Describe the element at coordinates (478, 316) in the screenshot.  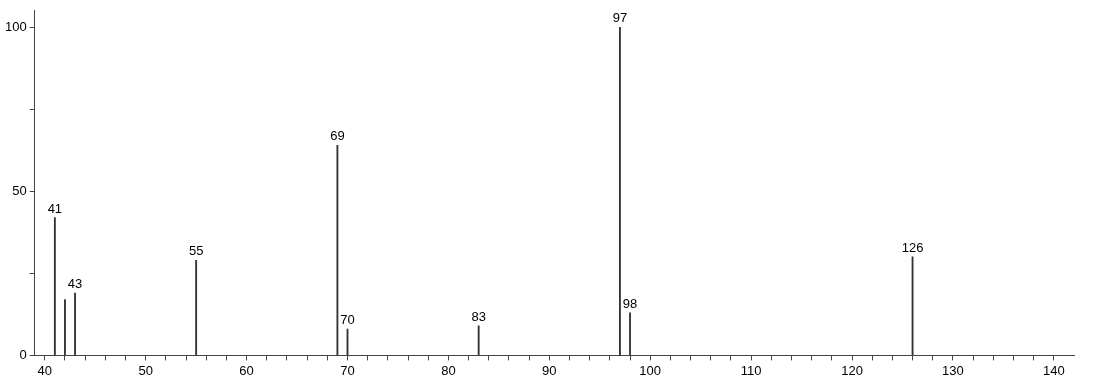
I see `annotation: 83` at that location.